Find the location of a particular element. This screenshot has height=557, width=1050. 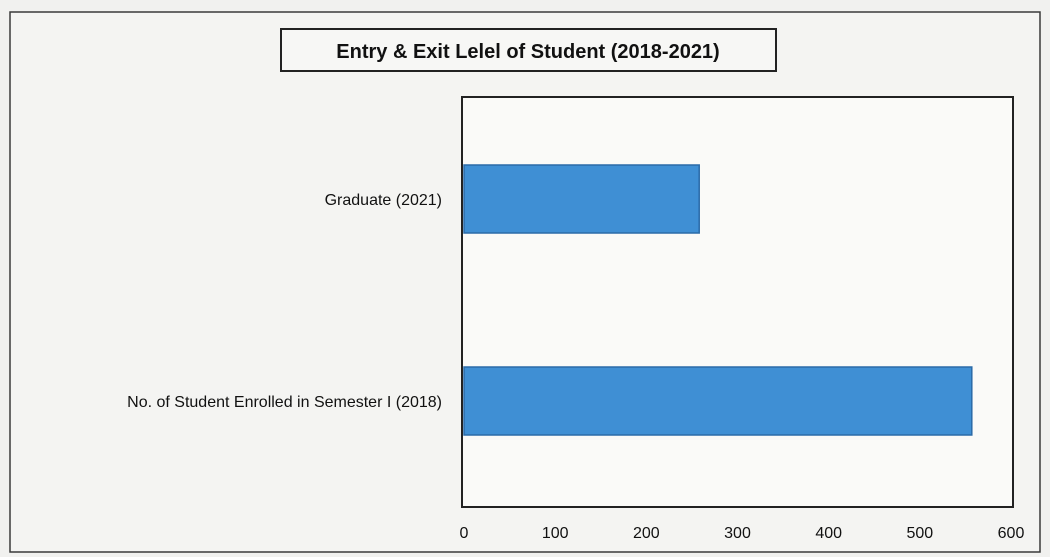

x-tick-labels-group: 0 100 200 300 400 500 600 is located at coordinates (742, 533).